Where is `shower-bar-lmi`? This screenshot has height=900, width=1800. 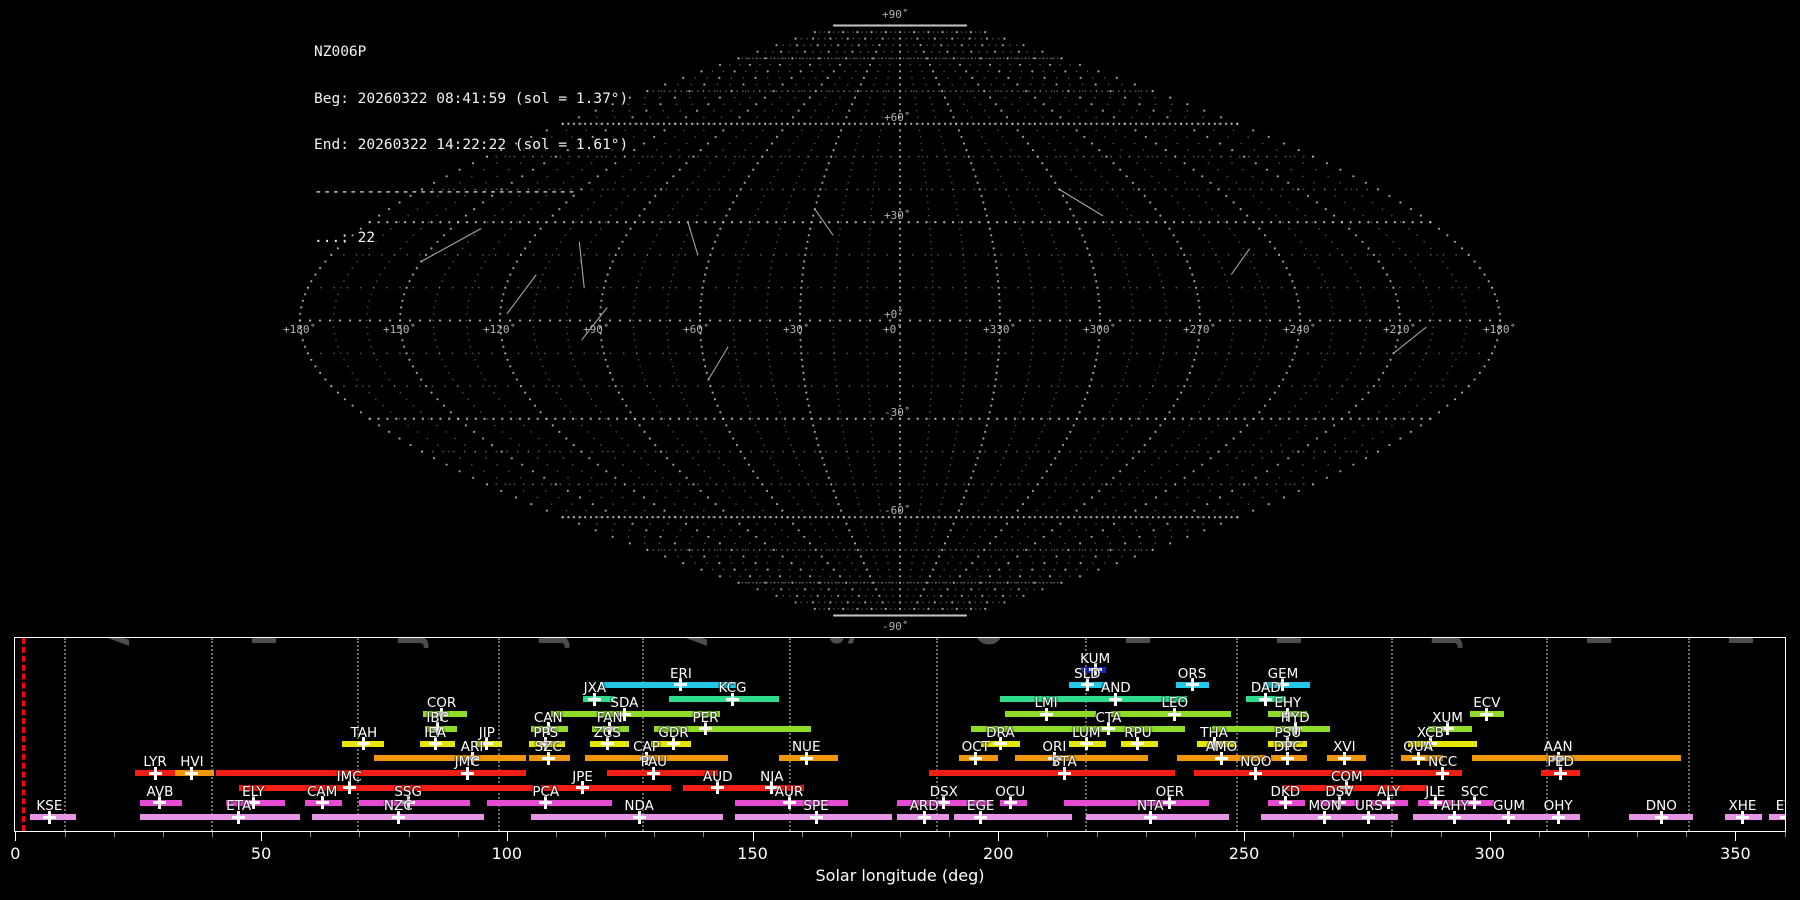
shower-bar-lmi is located at coordinates (1051, 714).